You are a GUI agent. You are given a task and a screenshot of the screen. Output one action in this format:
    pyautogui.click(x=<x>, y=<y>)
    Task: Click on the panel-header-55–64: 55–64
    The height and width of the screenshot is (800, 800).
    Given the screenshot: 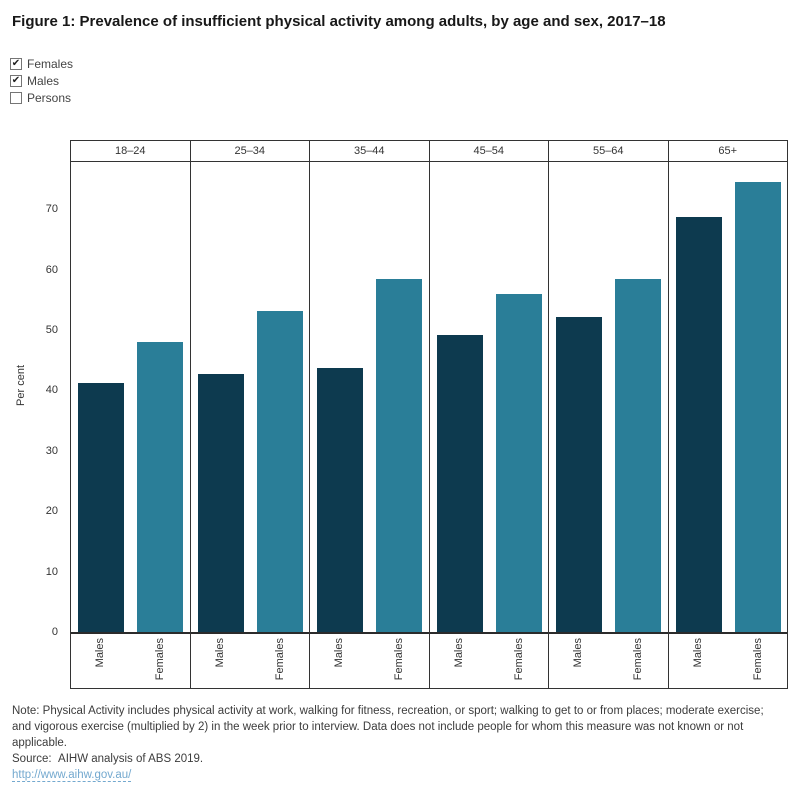 What is the action you would take?
    pyautogui.click(x=608, y=151)
    